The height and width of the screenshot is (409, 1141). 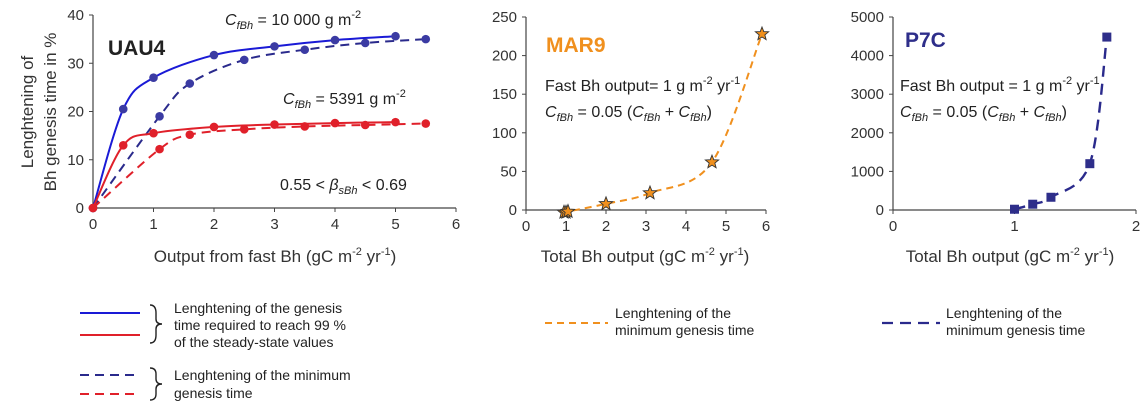 I want to click on plot-area-p7c: 0 1 2 0 1000 2000 3000 4000 5000, so click(x=996, y=122).